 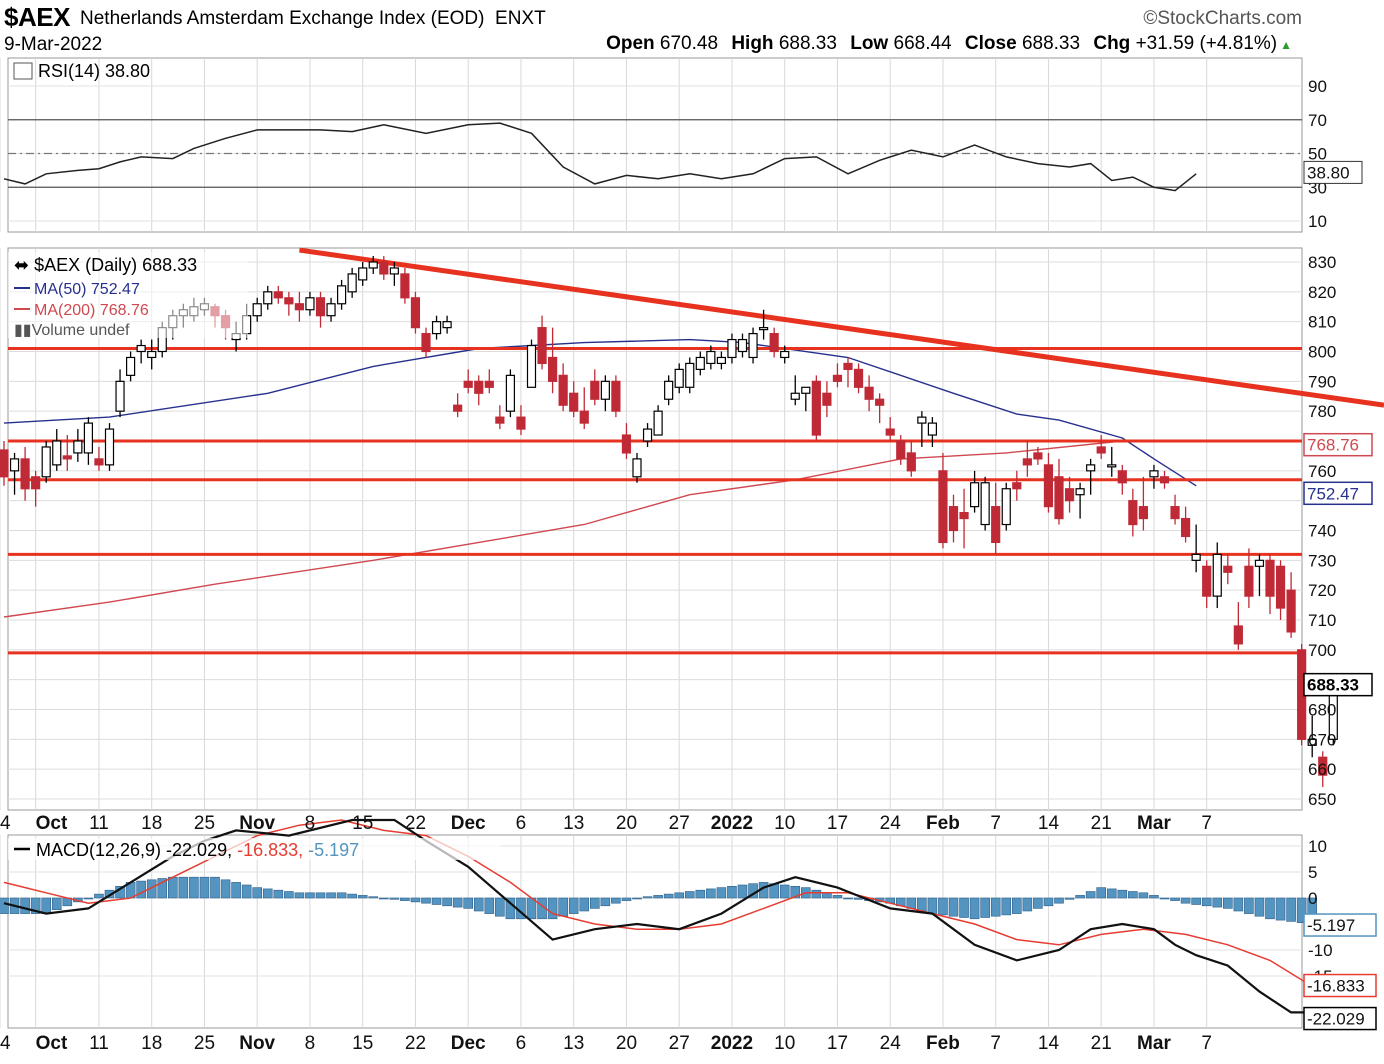 What do you see at coordinates (468, 1043) in the screenshot?
I see `x-axis-label: Dec` at bounding box center [468, 1043].